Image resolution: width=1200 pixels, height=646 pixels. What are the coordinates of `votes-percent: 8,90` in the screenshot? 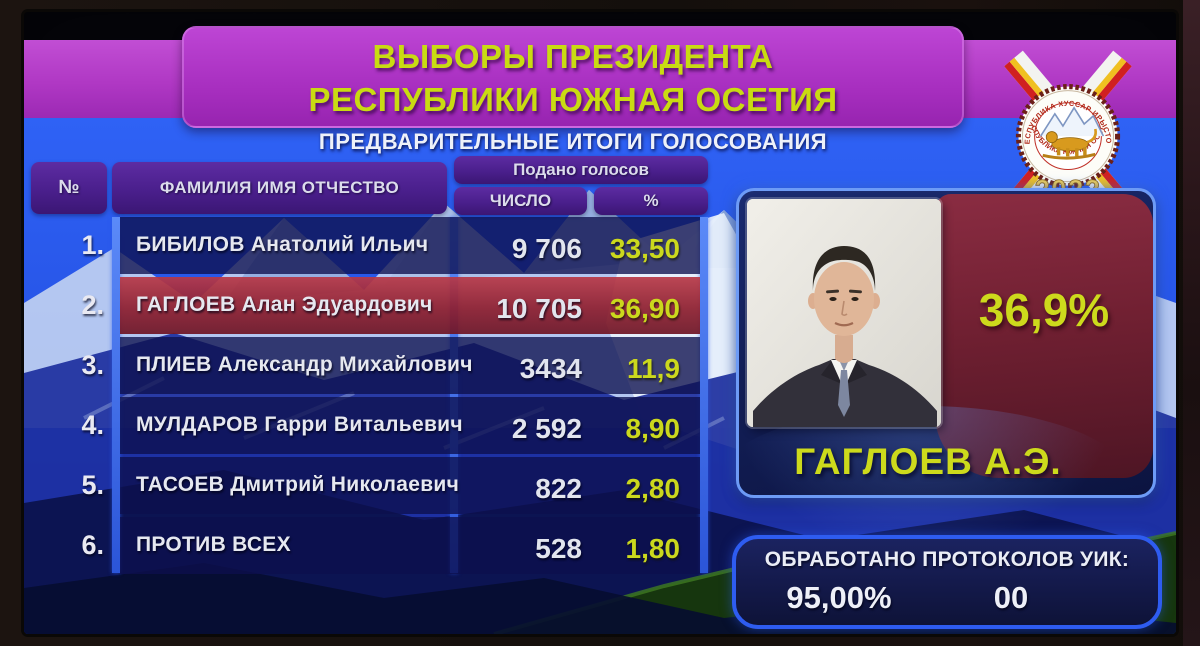 It's located at (653, 428).